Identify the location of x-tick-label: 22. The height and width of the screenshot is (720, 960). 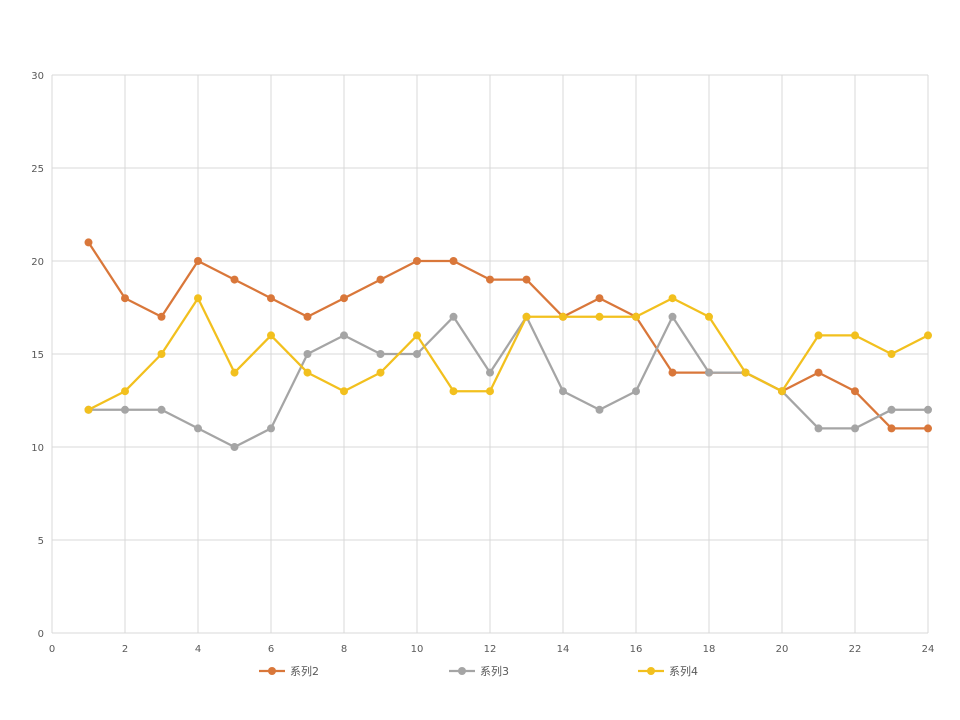
(855, 649).